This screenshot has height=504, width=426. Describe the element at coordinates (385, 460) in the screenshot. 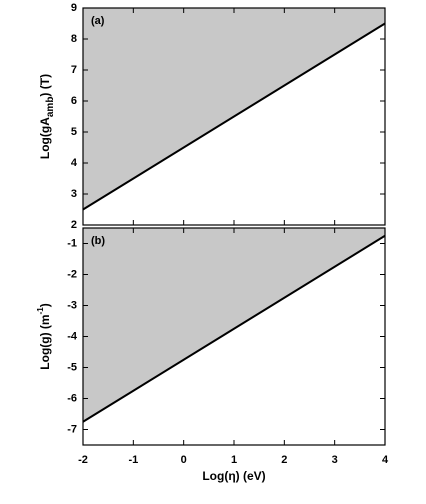

I see `x-tick-label: 4` at that location.